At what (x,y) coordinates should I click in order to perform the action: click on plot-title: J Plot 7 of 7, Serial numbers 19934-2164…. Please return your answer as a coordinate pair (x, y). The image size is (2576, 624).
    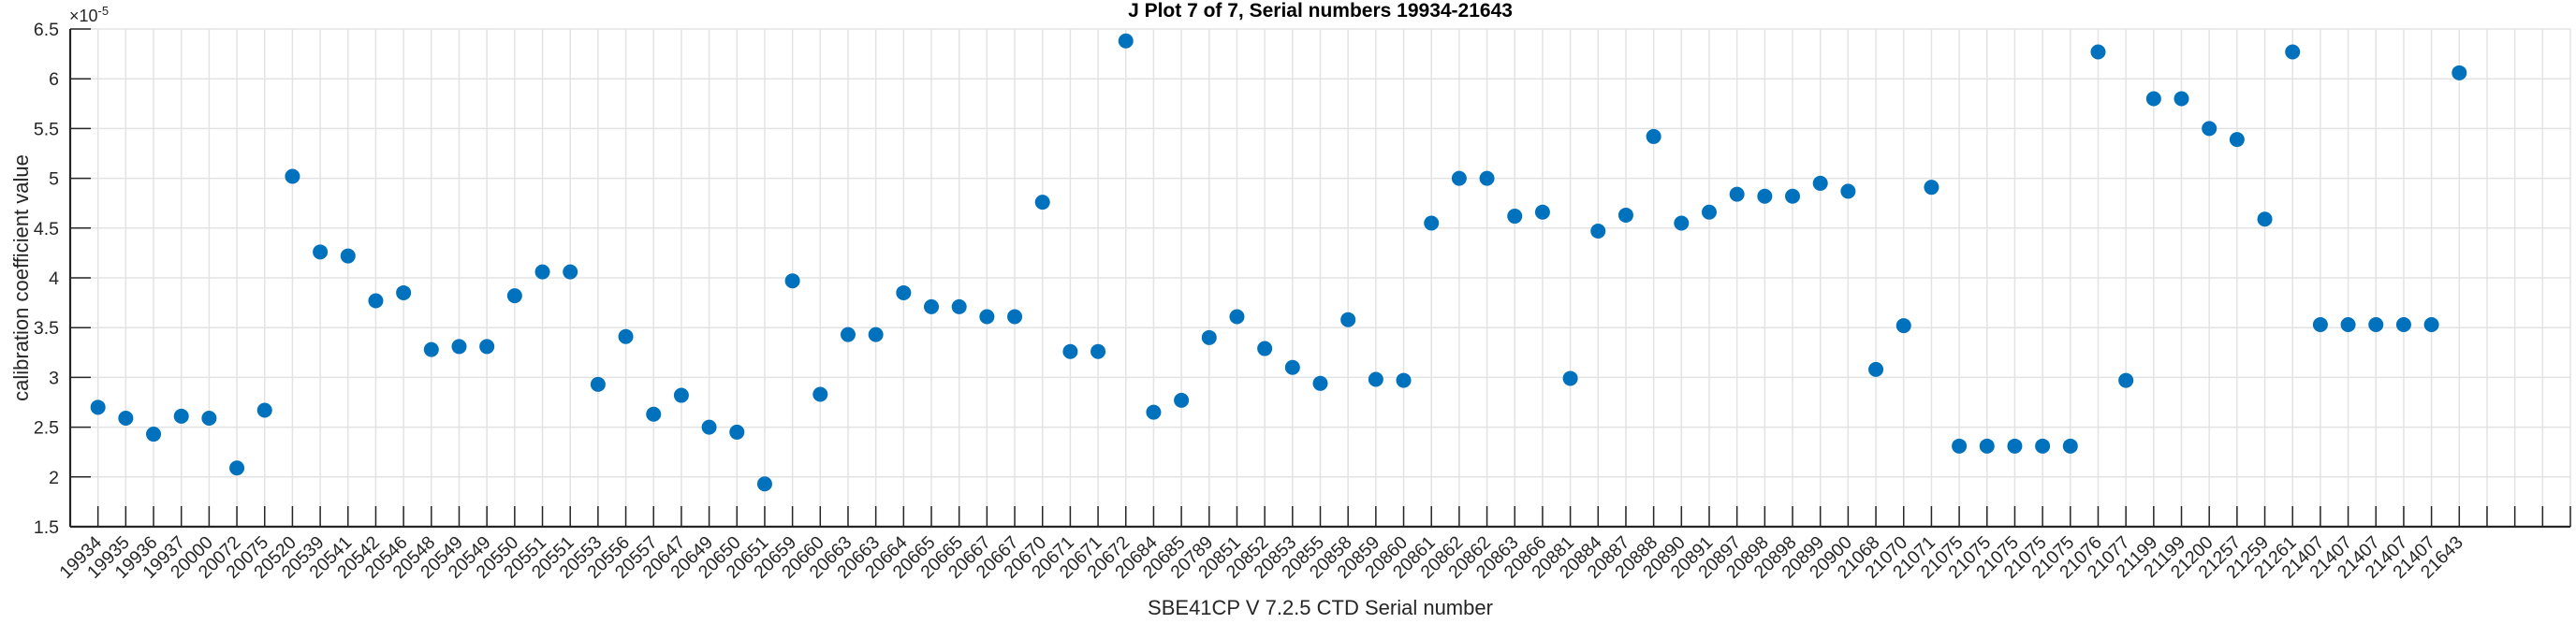
    Looking at the image, I should click on (1320, 11).